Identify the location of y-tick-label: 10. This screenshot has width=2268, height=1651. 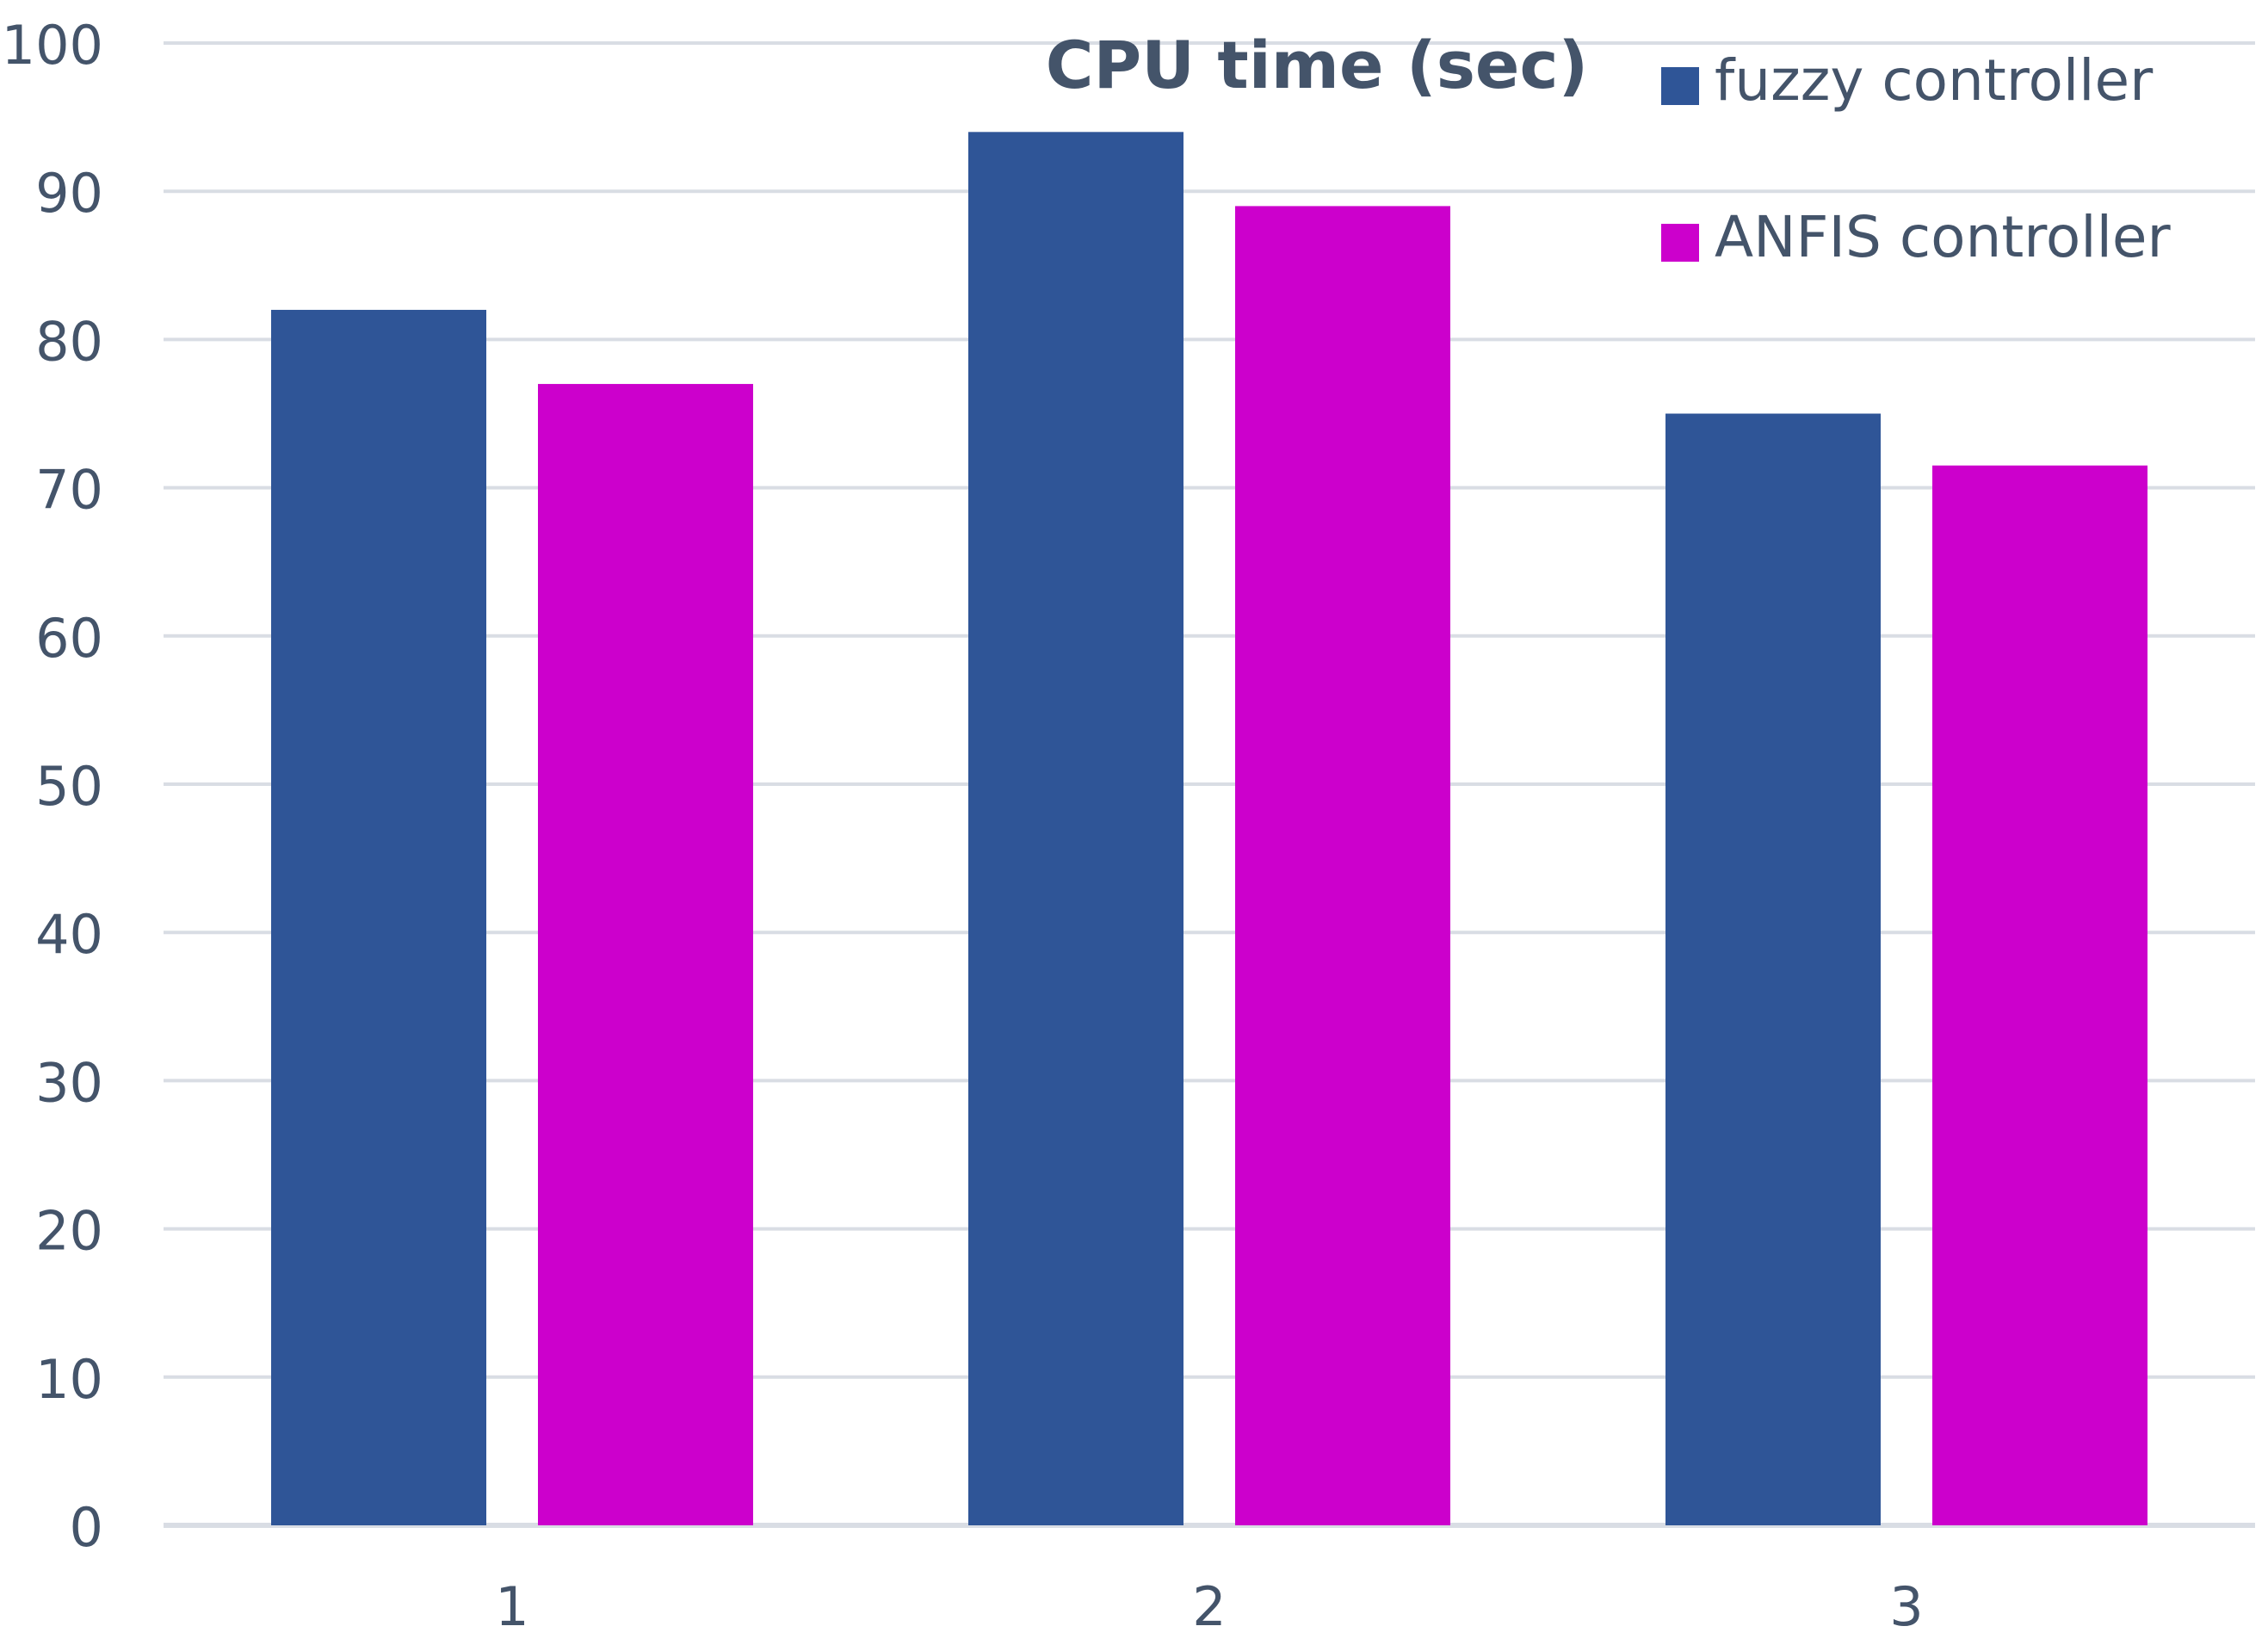
(69, 1380).